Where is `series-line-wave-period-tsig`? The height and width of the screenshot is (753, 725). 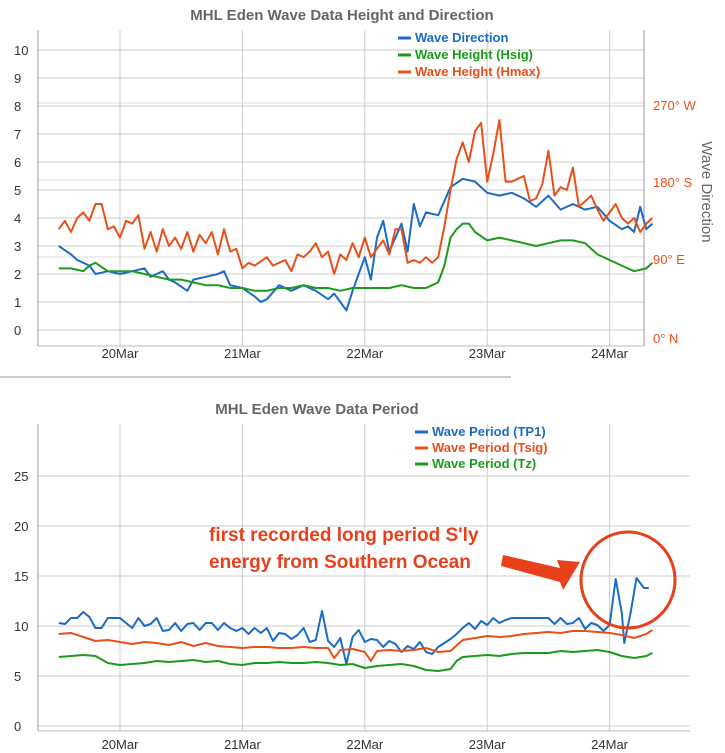
series-line-wave-period-tsig is located at coordinates (355, 645).